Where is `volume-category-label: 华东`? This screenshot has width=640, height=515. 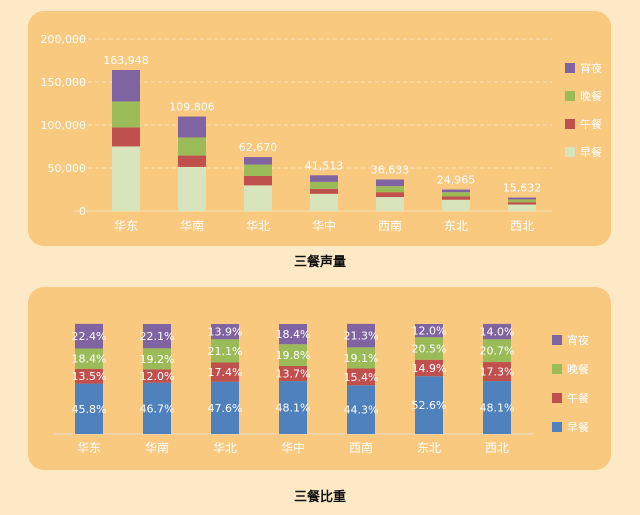
volume-category-label: 华东 is located at coordinates (126, 226).